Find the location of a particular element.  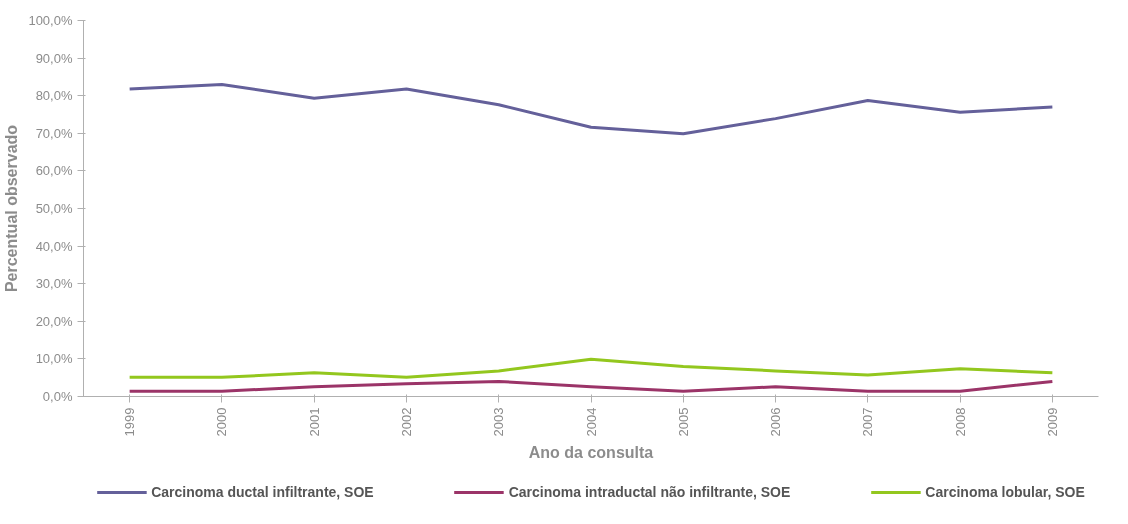

legend-label: Carcinoma lobular, SOE is located at coordinates (1005, 492).